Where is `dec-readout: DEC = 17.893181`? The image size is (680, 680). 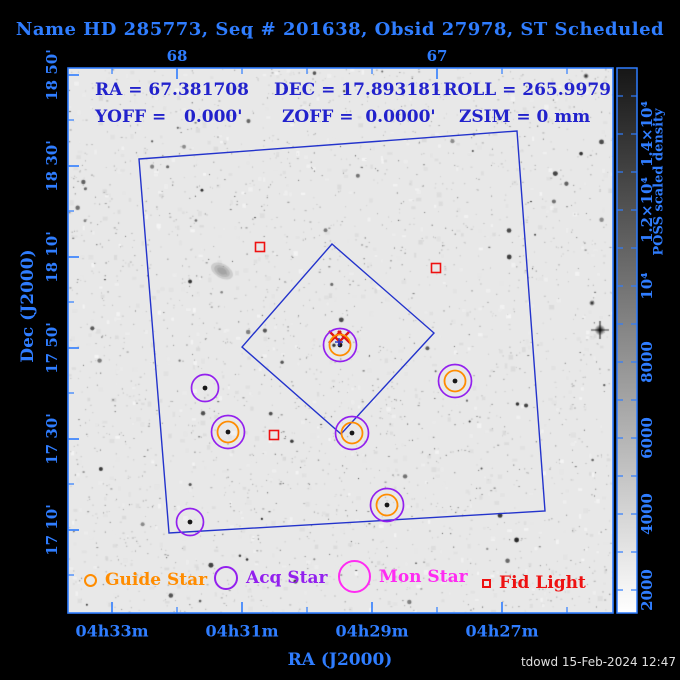 dec-readout: DEC = 17.893181 is located at coordinates (357, 90).